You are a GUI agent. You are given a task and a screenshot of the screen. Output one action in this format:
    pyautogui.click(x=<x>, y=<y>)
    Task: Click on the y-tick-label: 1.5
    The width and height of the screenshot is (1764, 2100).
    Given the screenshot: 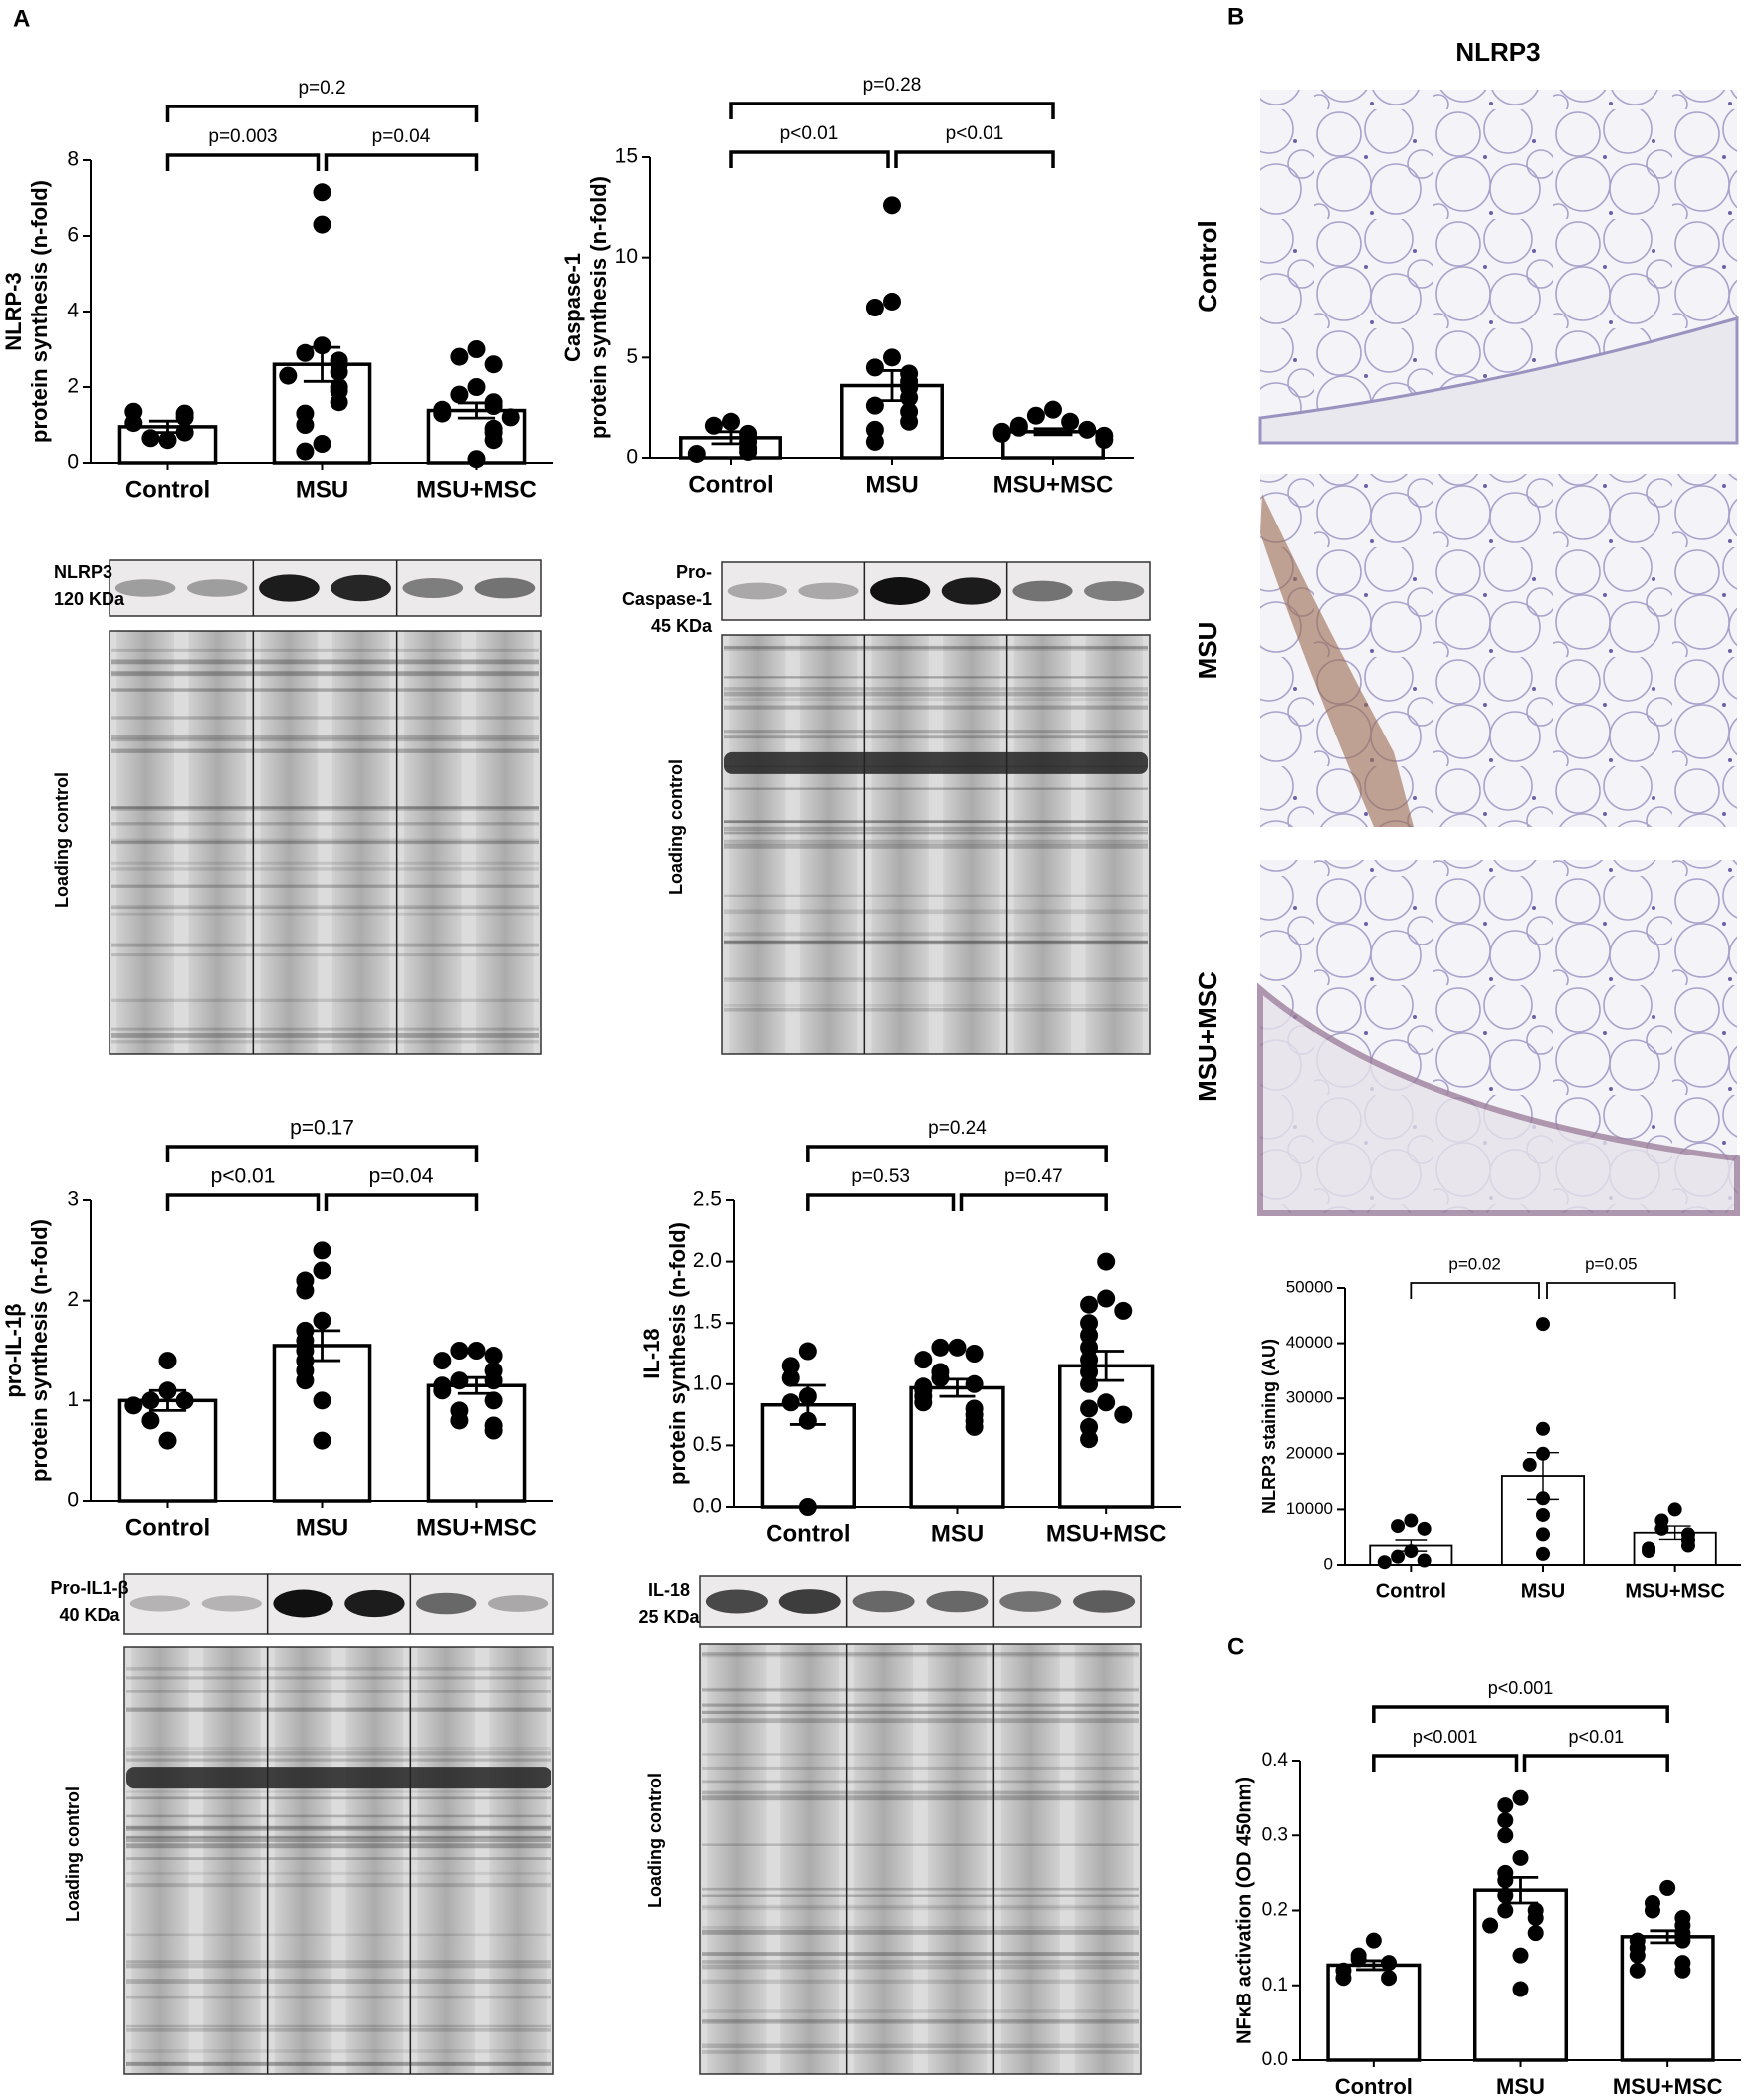 What is the action you would take?
    pyautogui.click(x=707, y=1322)
    